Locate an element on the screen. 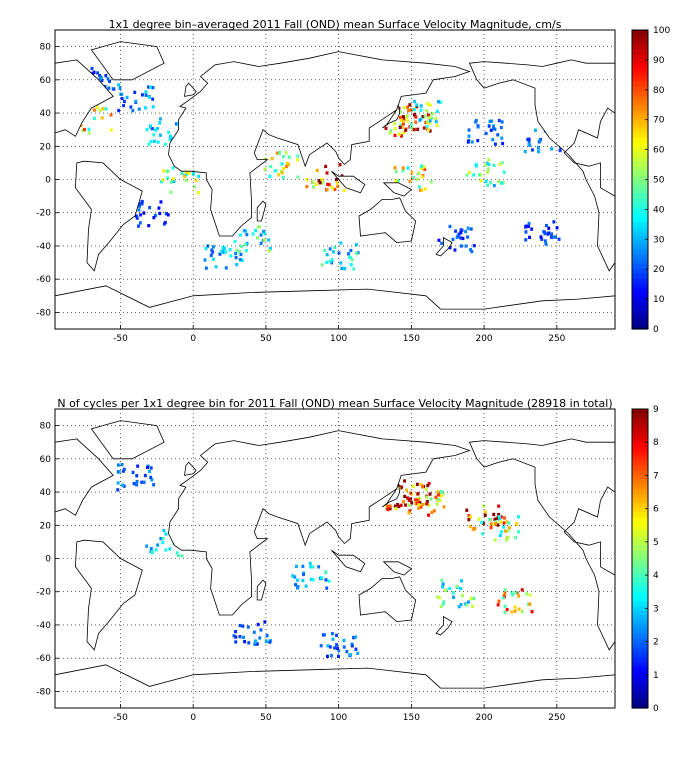 This screenshot has width=696, height=760. panel-1-colorbar-tick-label-4: 40 is located at coordinates (659, 210).